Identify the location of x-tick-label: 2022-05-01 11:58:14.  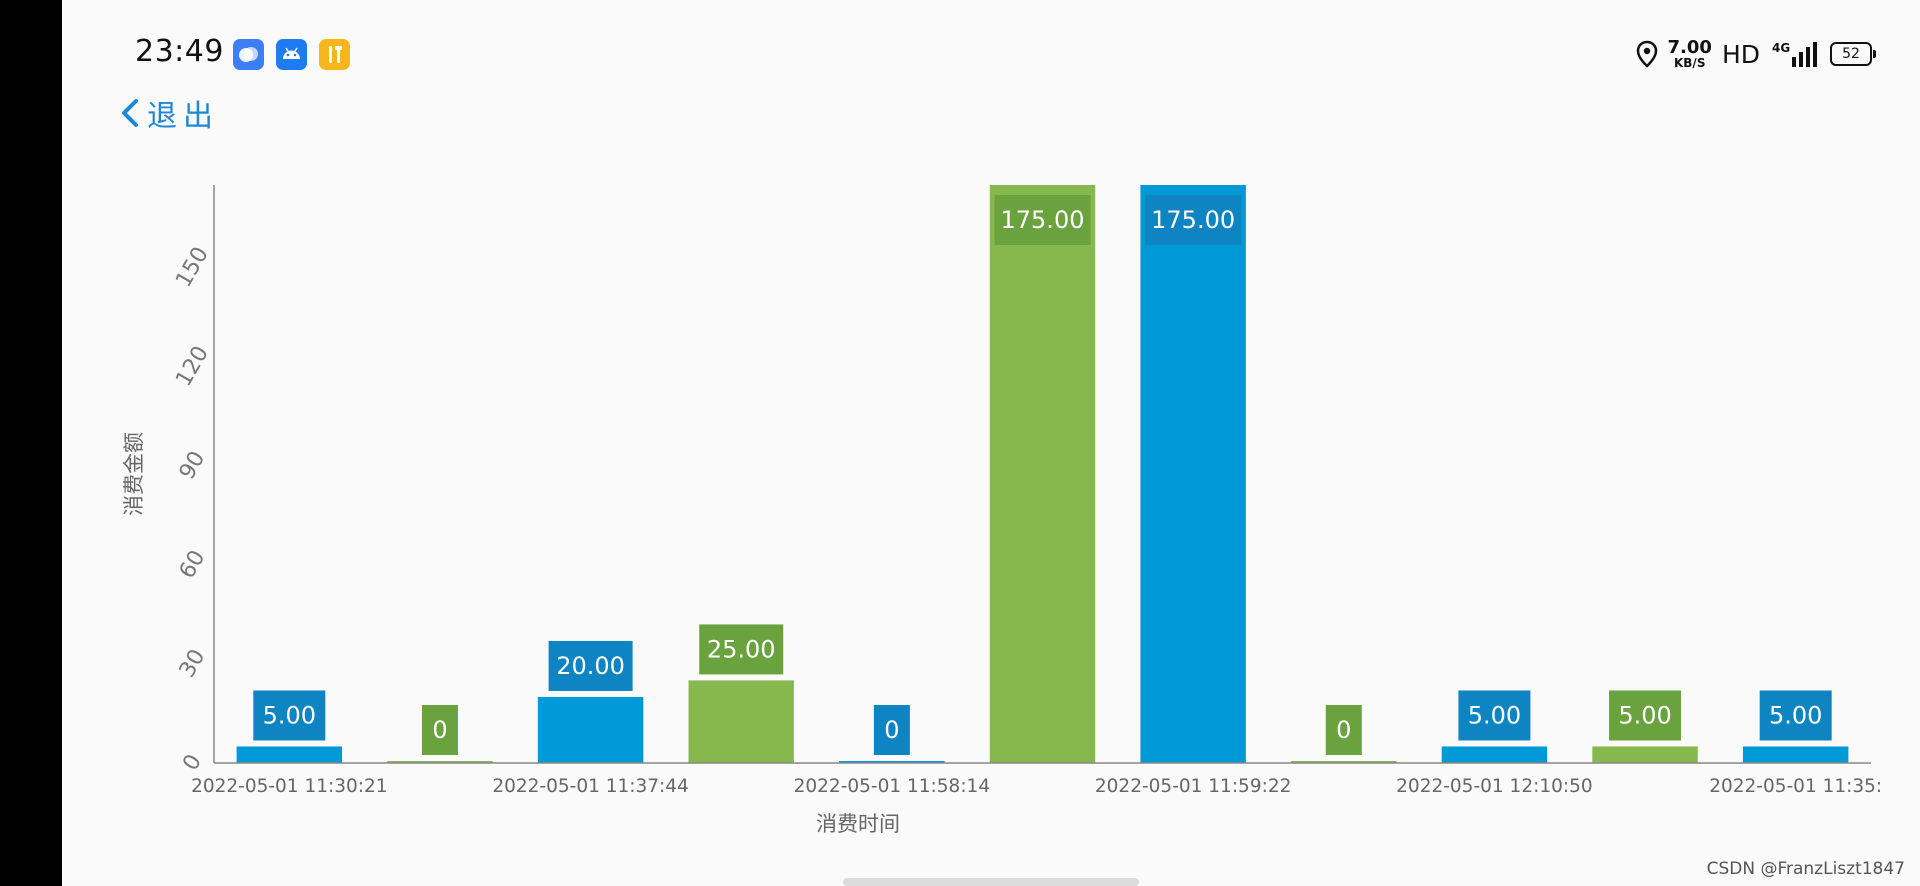
(892, 786).